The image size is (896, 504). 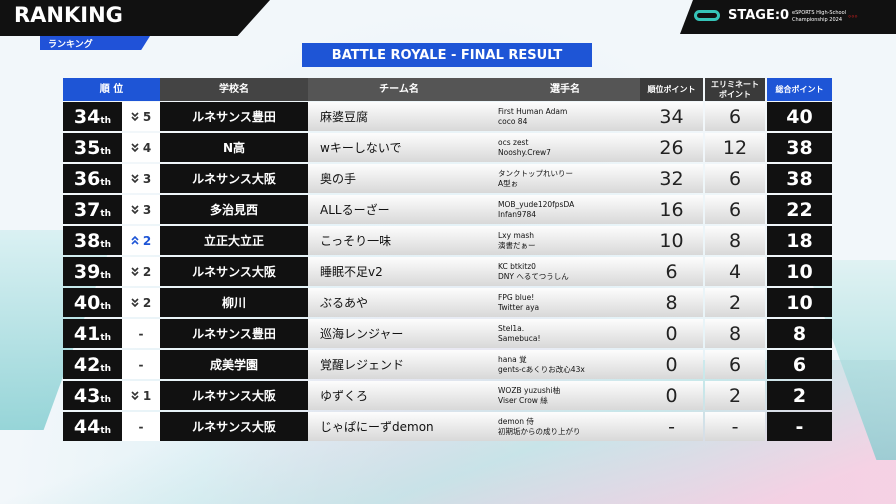 What do you see at coordinates (516, 421) in the screenshot?
I see `player-name: demon 侍` at bounding box center [516, 421].